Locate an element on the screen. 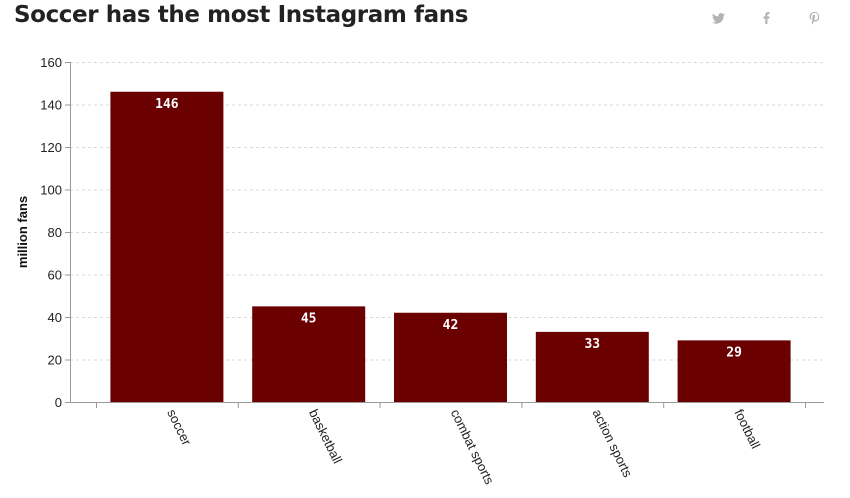 The height and width of the screenshot is (498, 850). y-tick-label: 0 is located at coordinates (58, 402).